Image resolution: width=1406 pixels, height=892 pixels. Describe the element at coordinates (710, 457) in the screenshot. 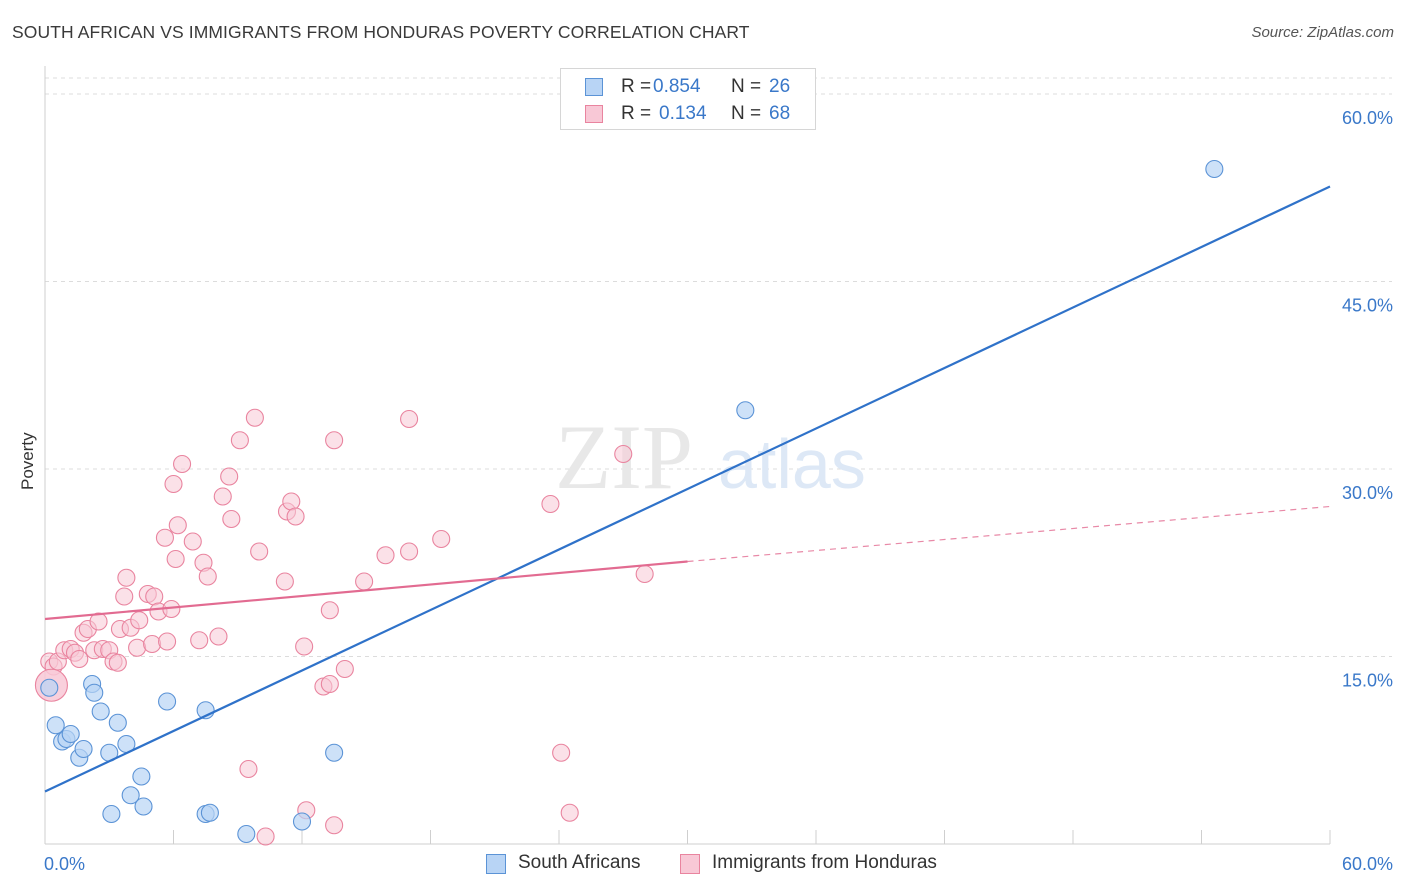

I see `watermark: ZIP atlas` at that location.